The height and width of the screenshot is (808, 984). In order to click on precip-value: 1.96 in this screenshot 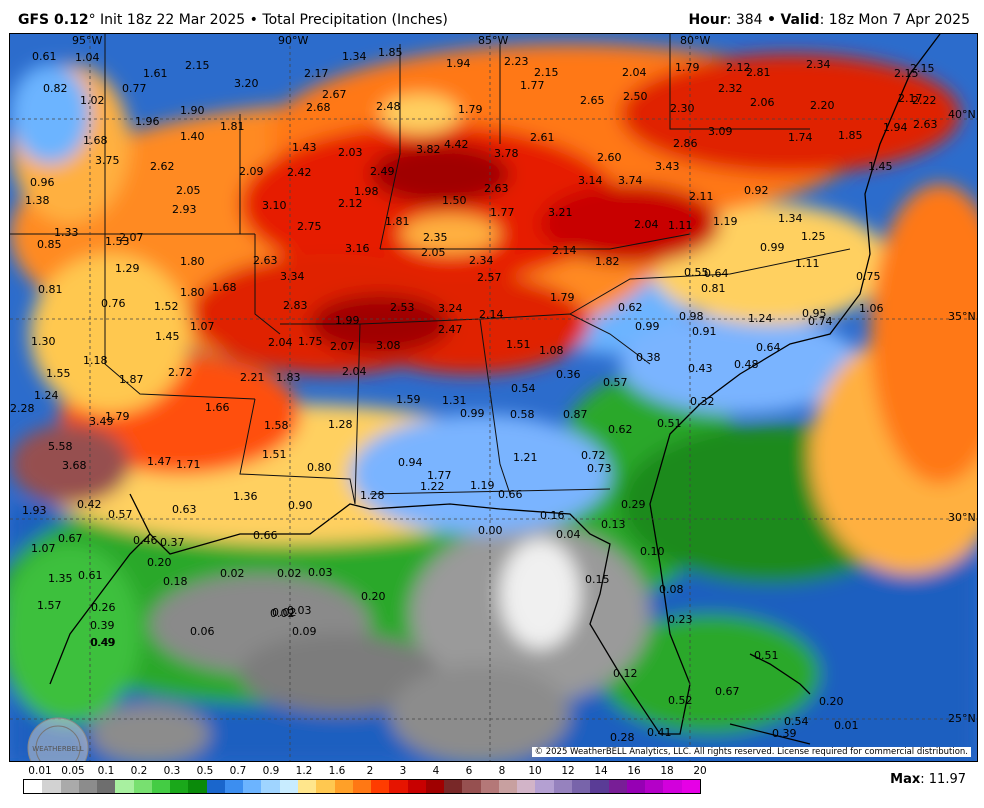, I will do `click(147, 121)`.